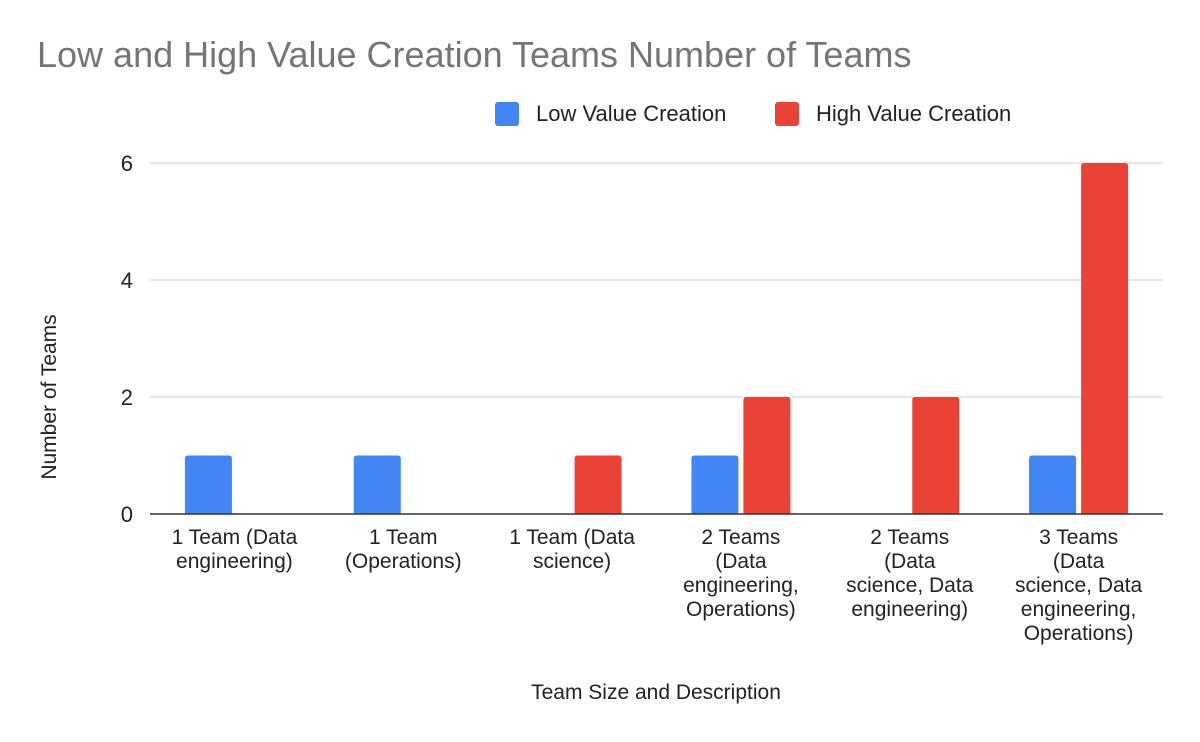 This screenshot has height=742, width=1200. What do you see at coordinates (127, 280) in the screenshot?
I see `y-tick-label: 4` at bounding box center [127, 280].